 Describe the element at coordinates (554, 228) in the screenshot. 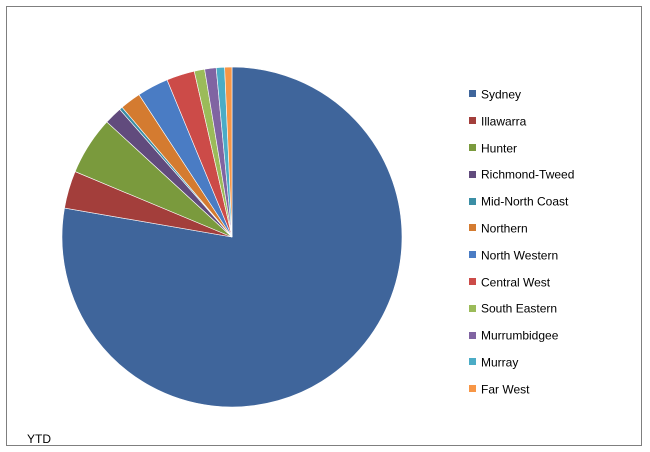

I see `legend-item-northern: Northern` at that location.